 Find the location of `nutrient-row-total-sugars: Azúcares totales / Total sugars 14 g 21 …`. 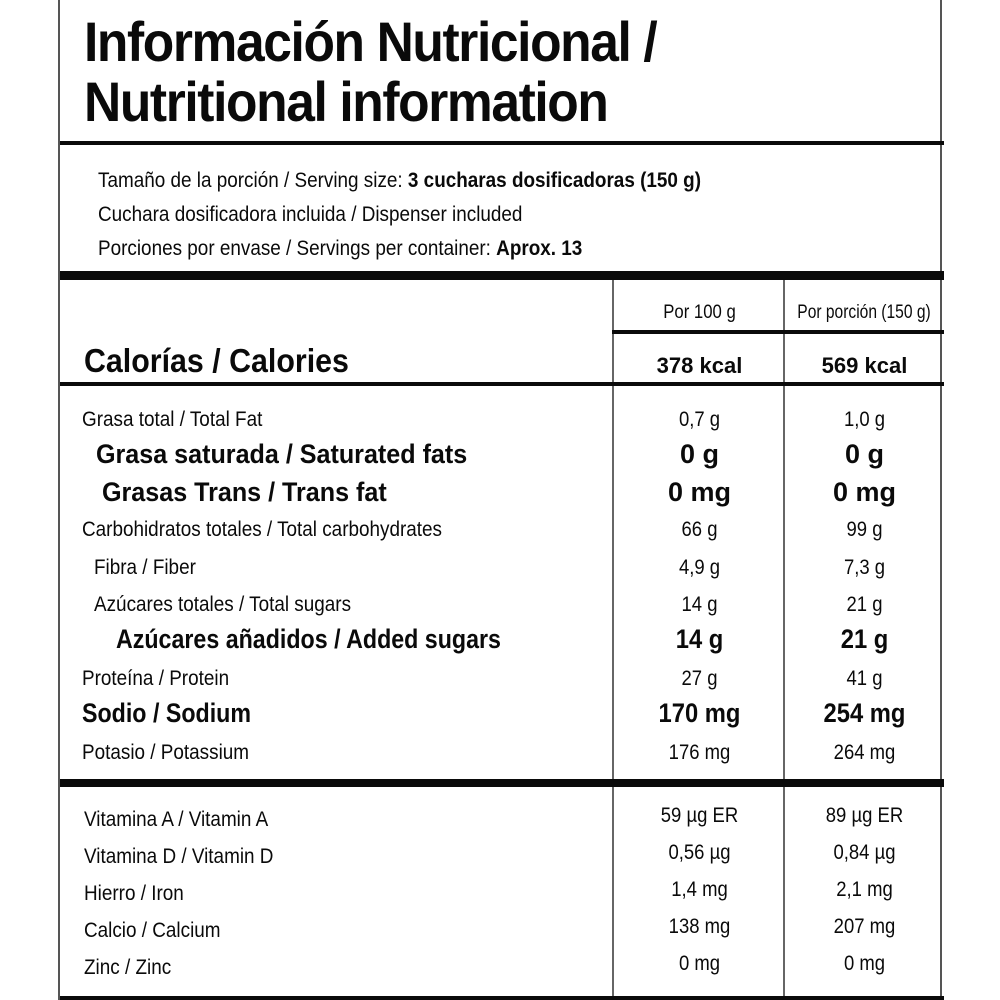

nutrient-row-total-sugars: Azúcares totales / Total sugars 14 g 21 … is located at coordinates (502, 611).